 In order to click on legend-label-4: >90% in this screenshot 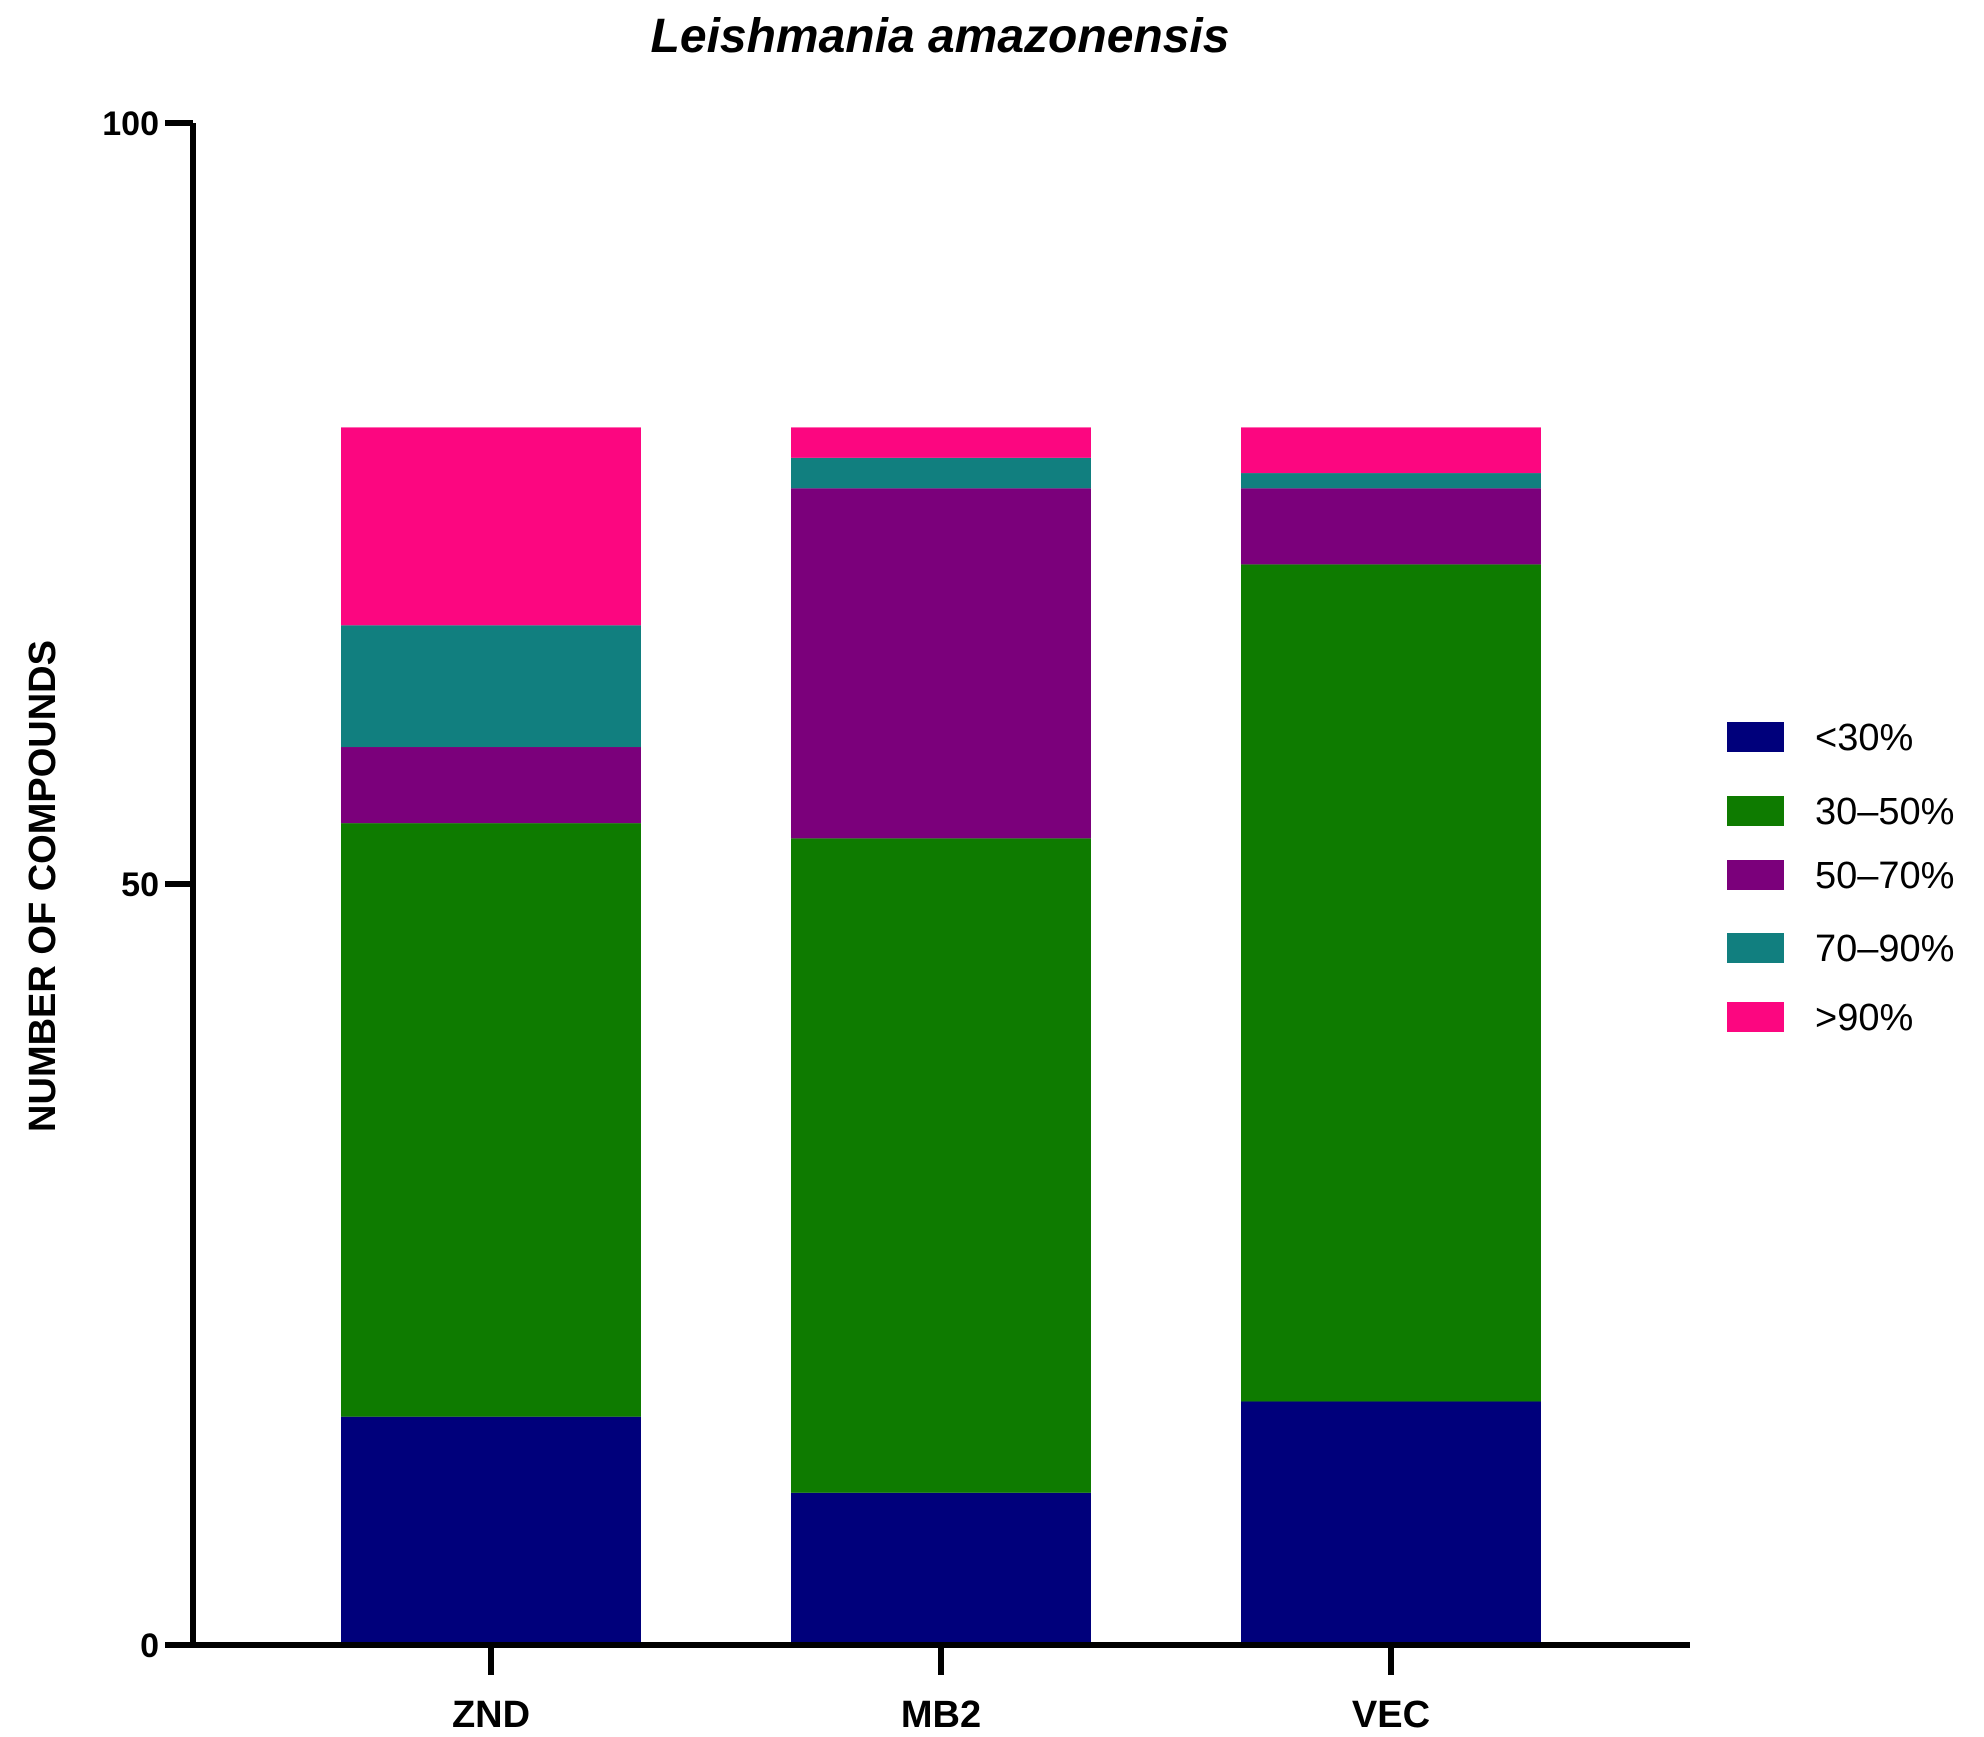, I will do `click(1864, 1018)`.